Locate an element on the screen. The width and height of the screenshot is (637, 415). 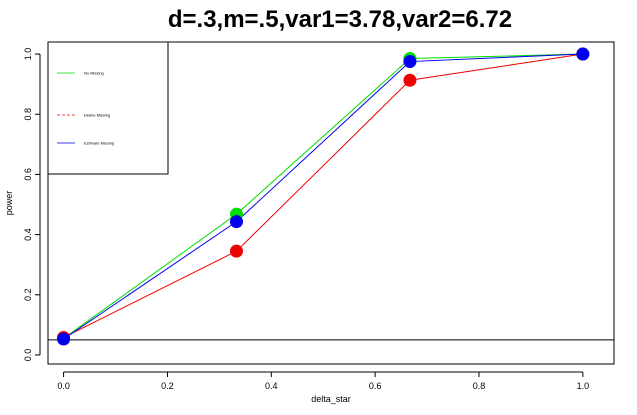
y-tick-label: 0.0 is located at coordinates (28, 355).